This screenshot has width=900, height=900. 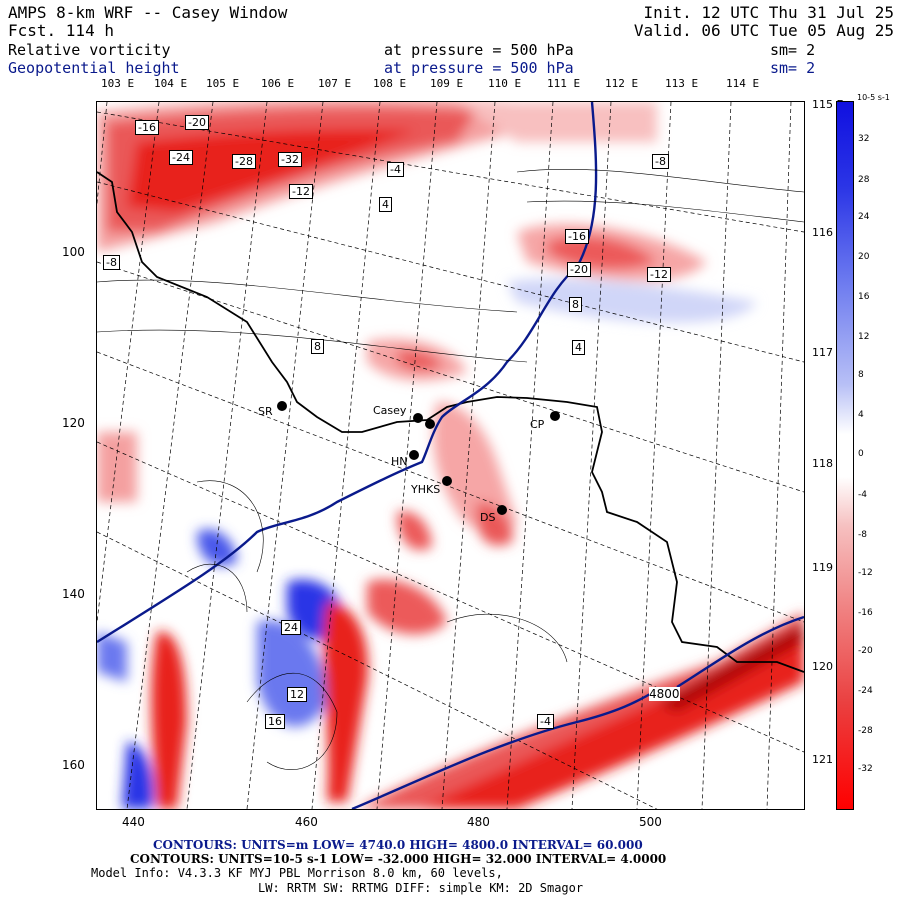 What do you see at coordinates (133, 822) in the screenshot?
I see `x-axis-label: 440` at bounding box center [133, 822].